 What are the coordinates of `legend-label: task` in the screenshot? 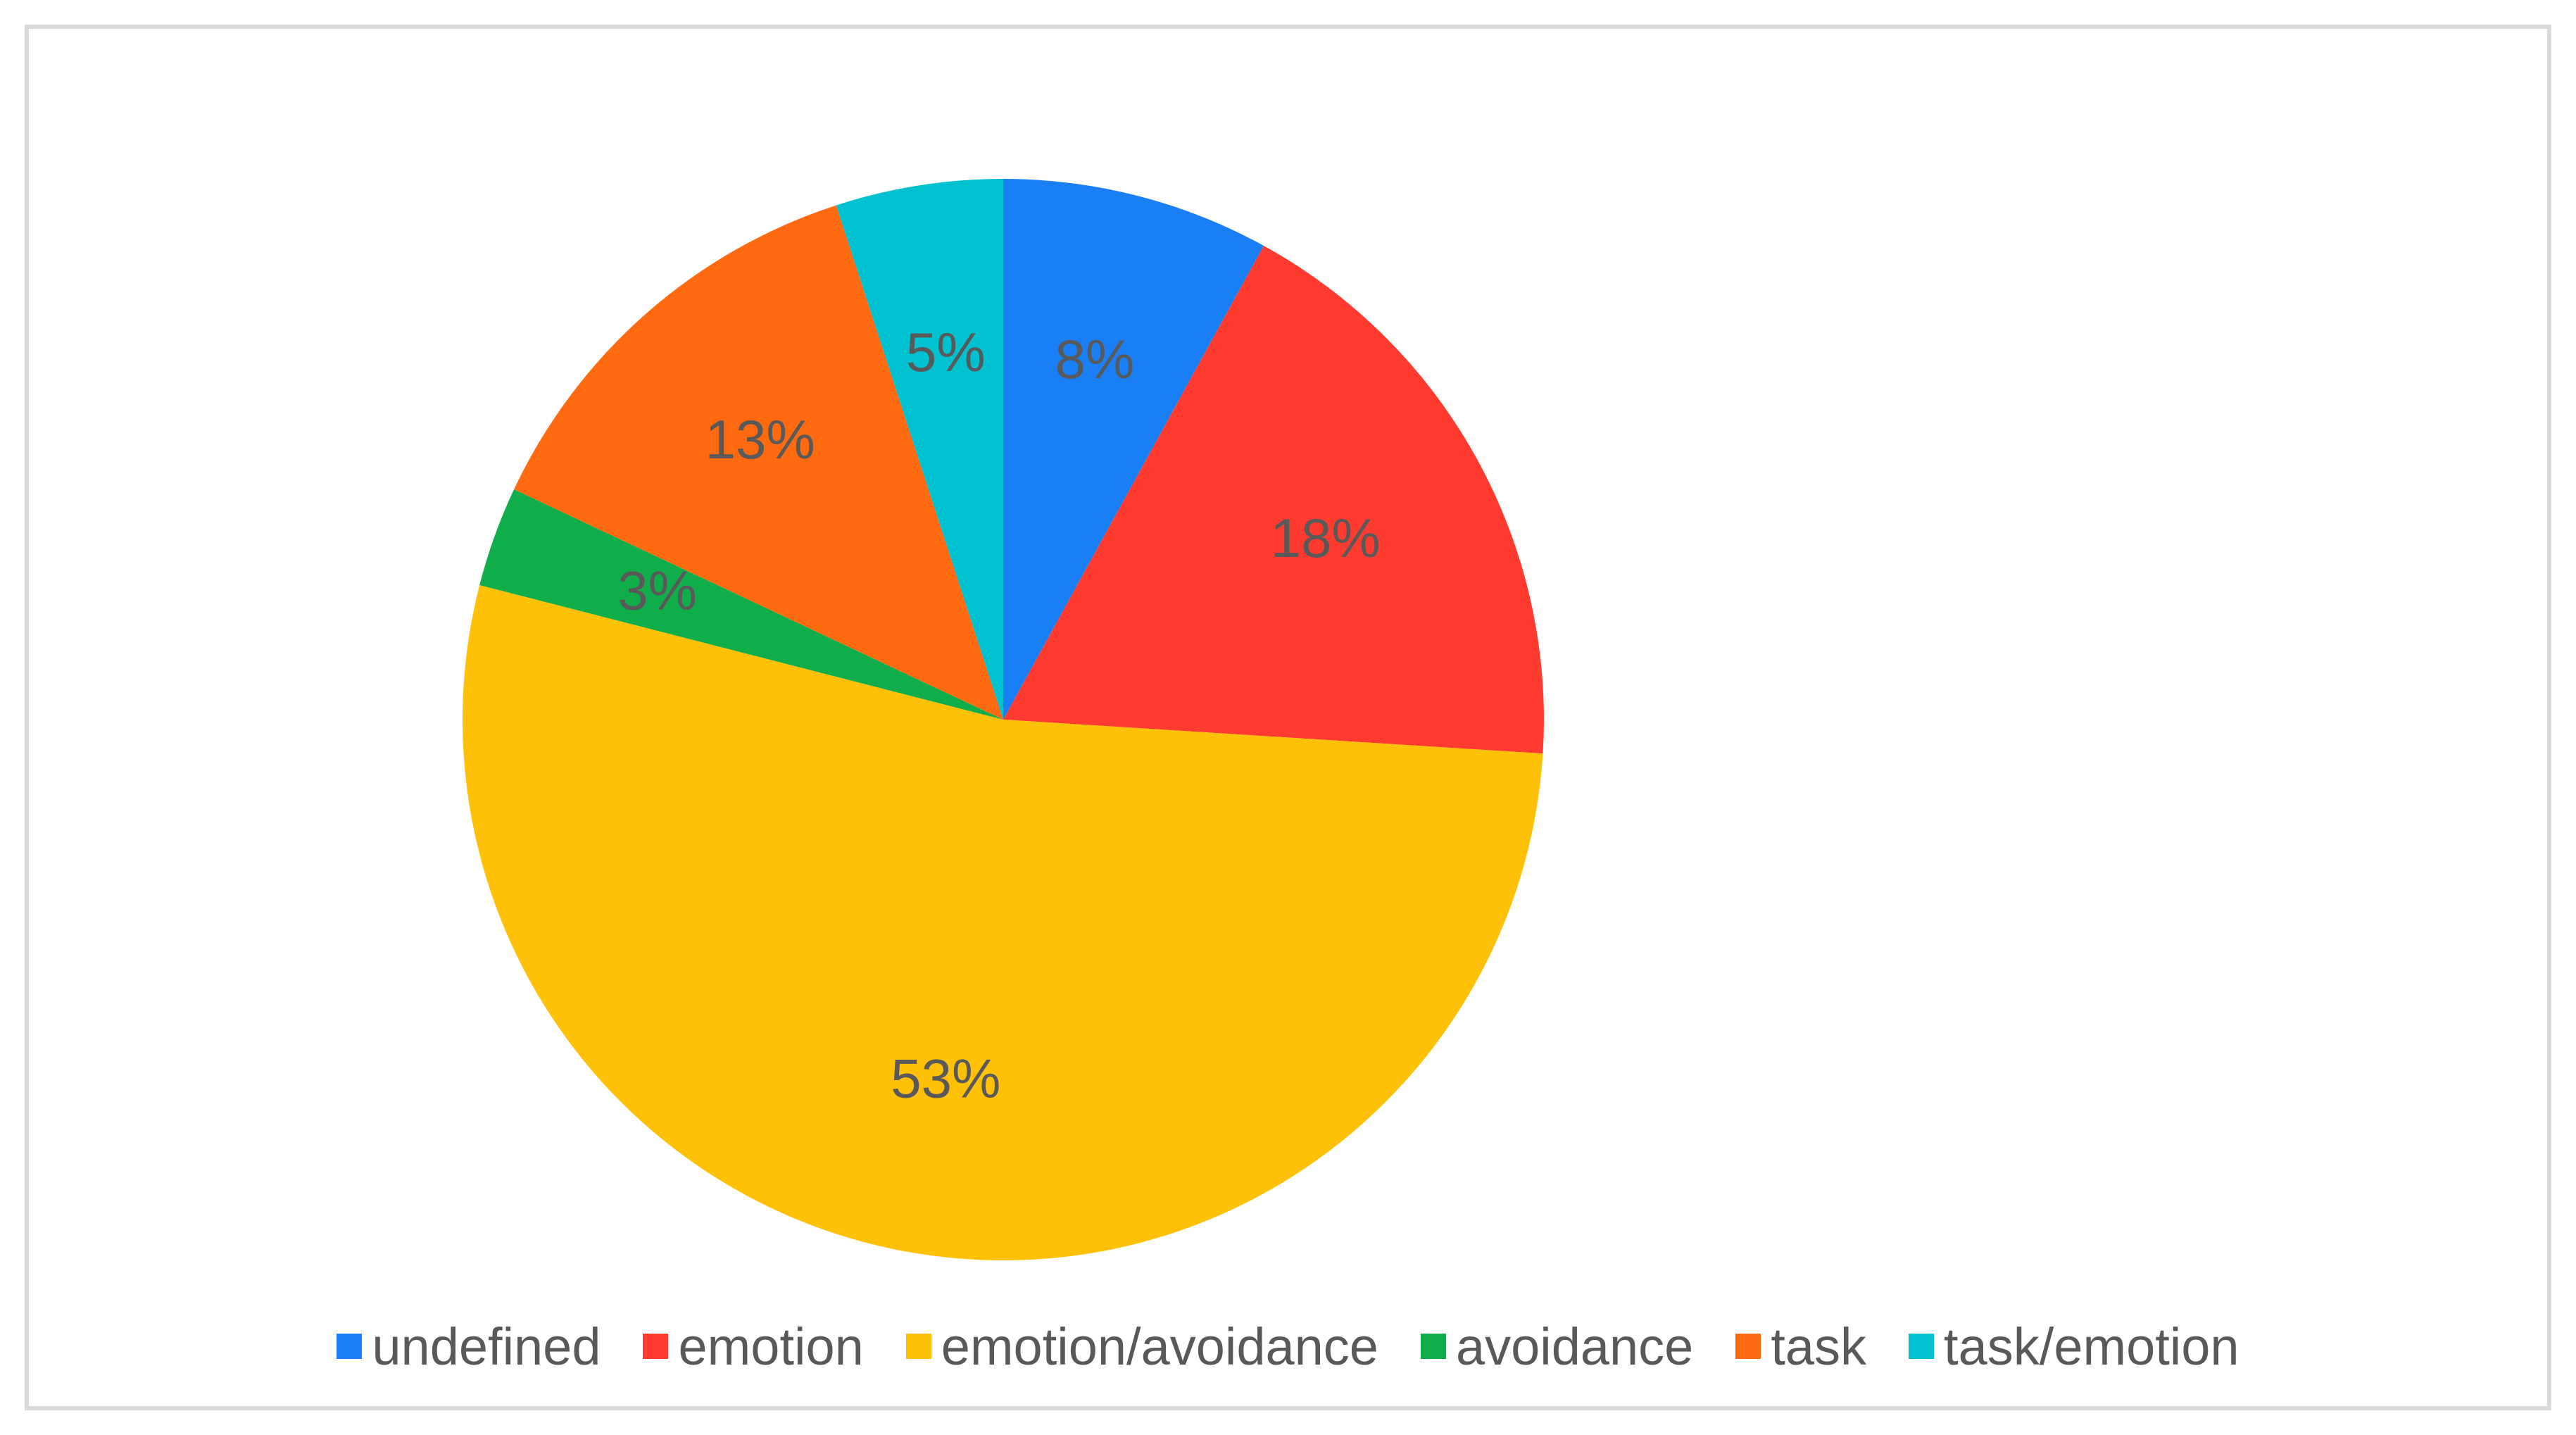 It's located at (1819, 1346).